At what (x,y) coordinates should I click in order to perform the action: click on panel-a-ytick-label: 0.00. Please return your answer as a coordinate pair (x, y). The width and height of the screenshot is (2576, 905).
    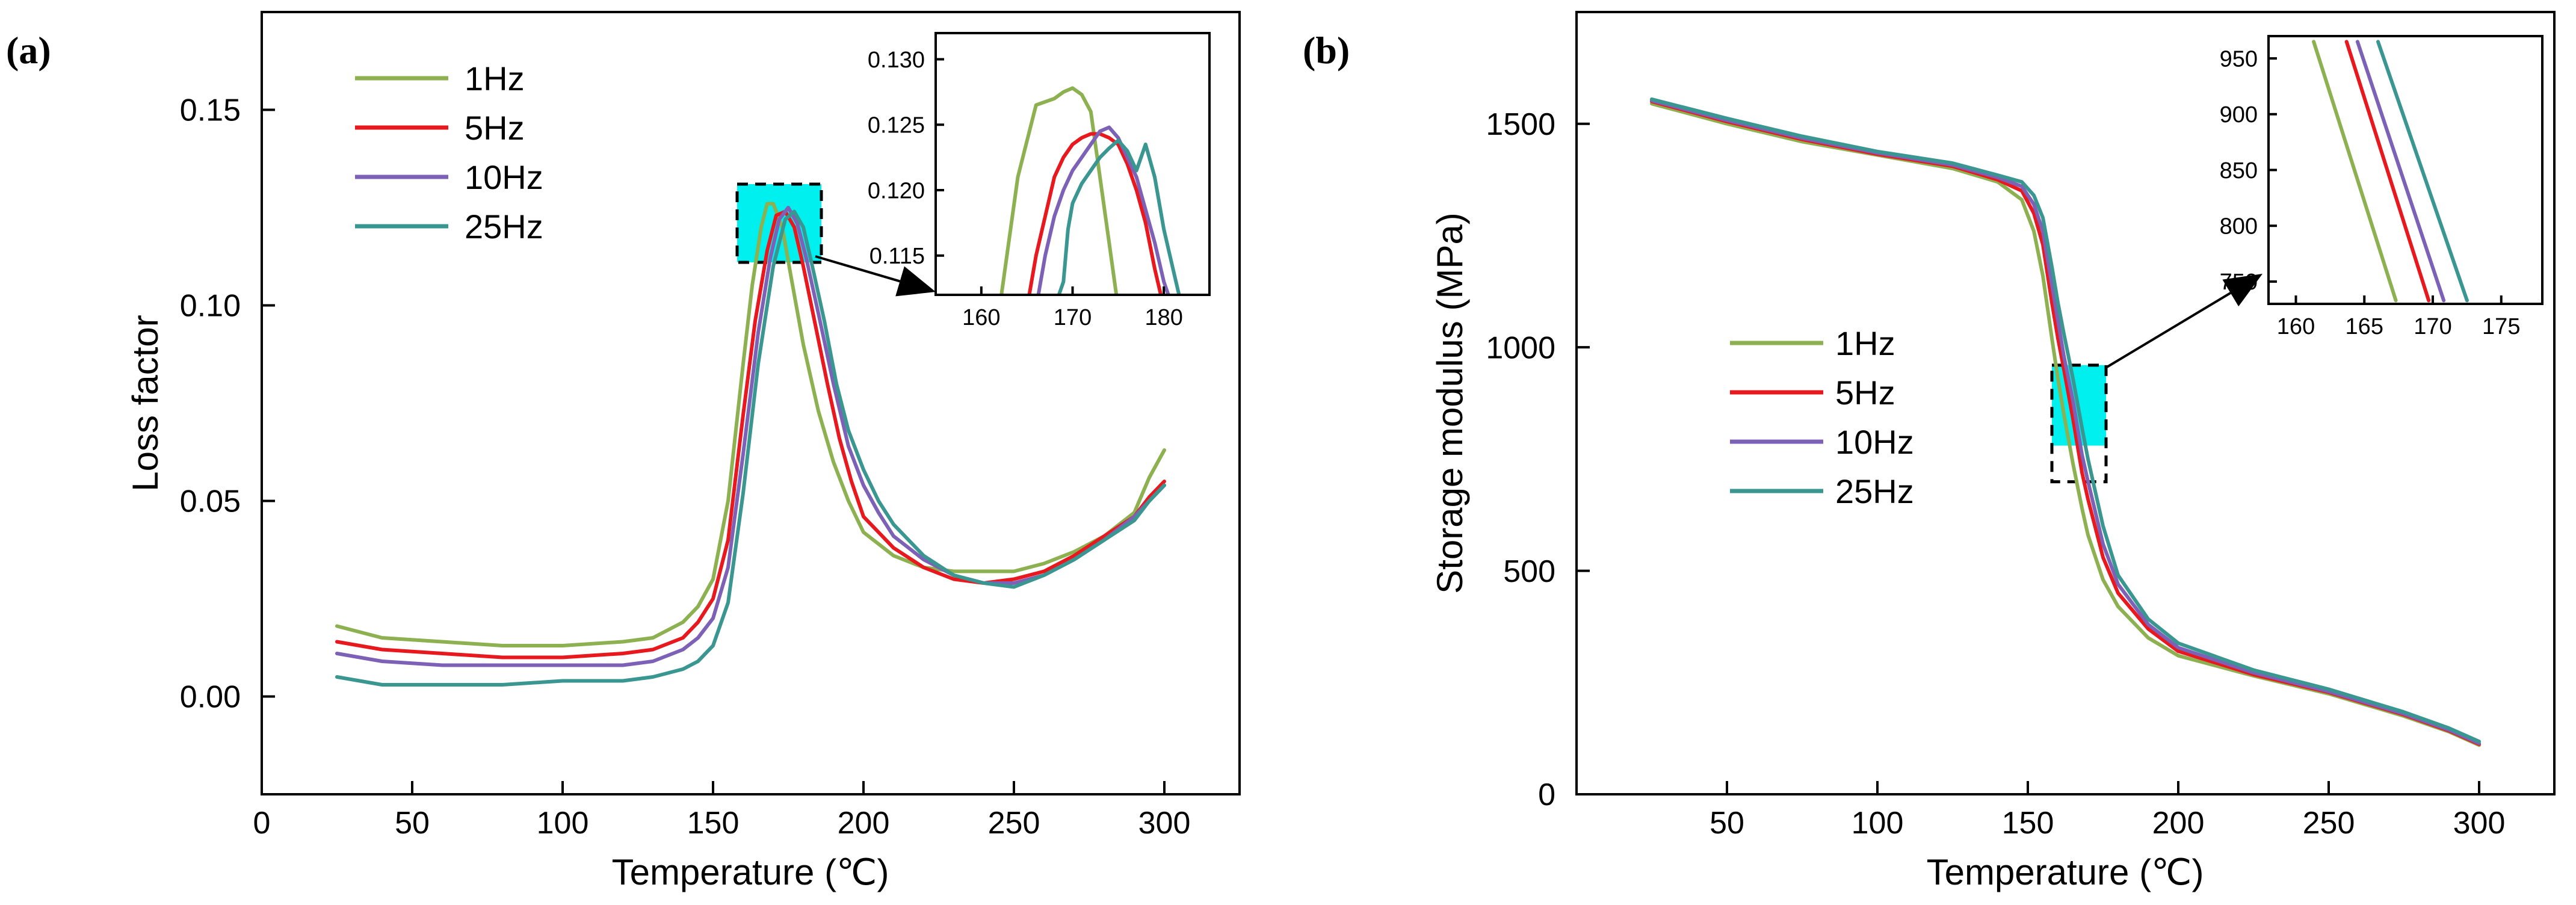
    Looking at the image, I should click on (210, 697).